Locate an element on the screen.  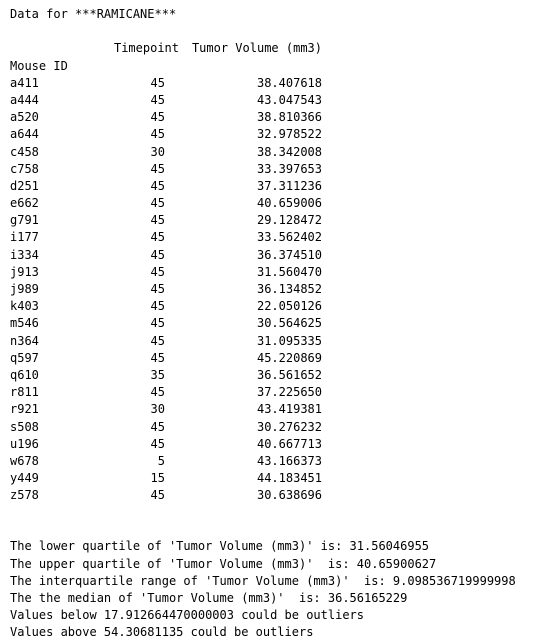
tumor-volume-cell: 31.560470 is located at coordinates (289, 271).